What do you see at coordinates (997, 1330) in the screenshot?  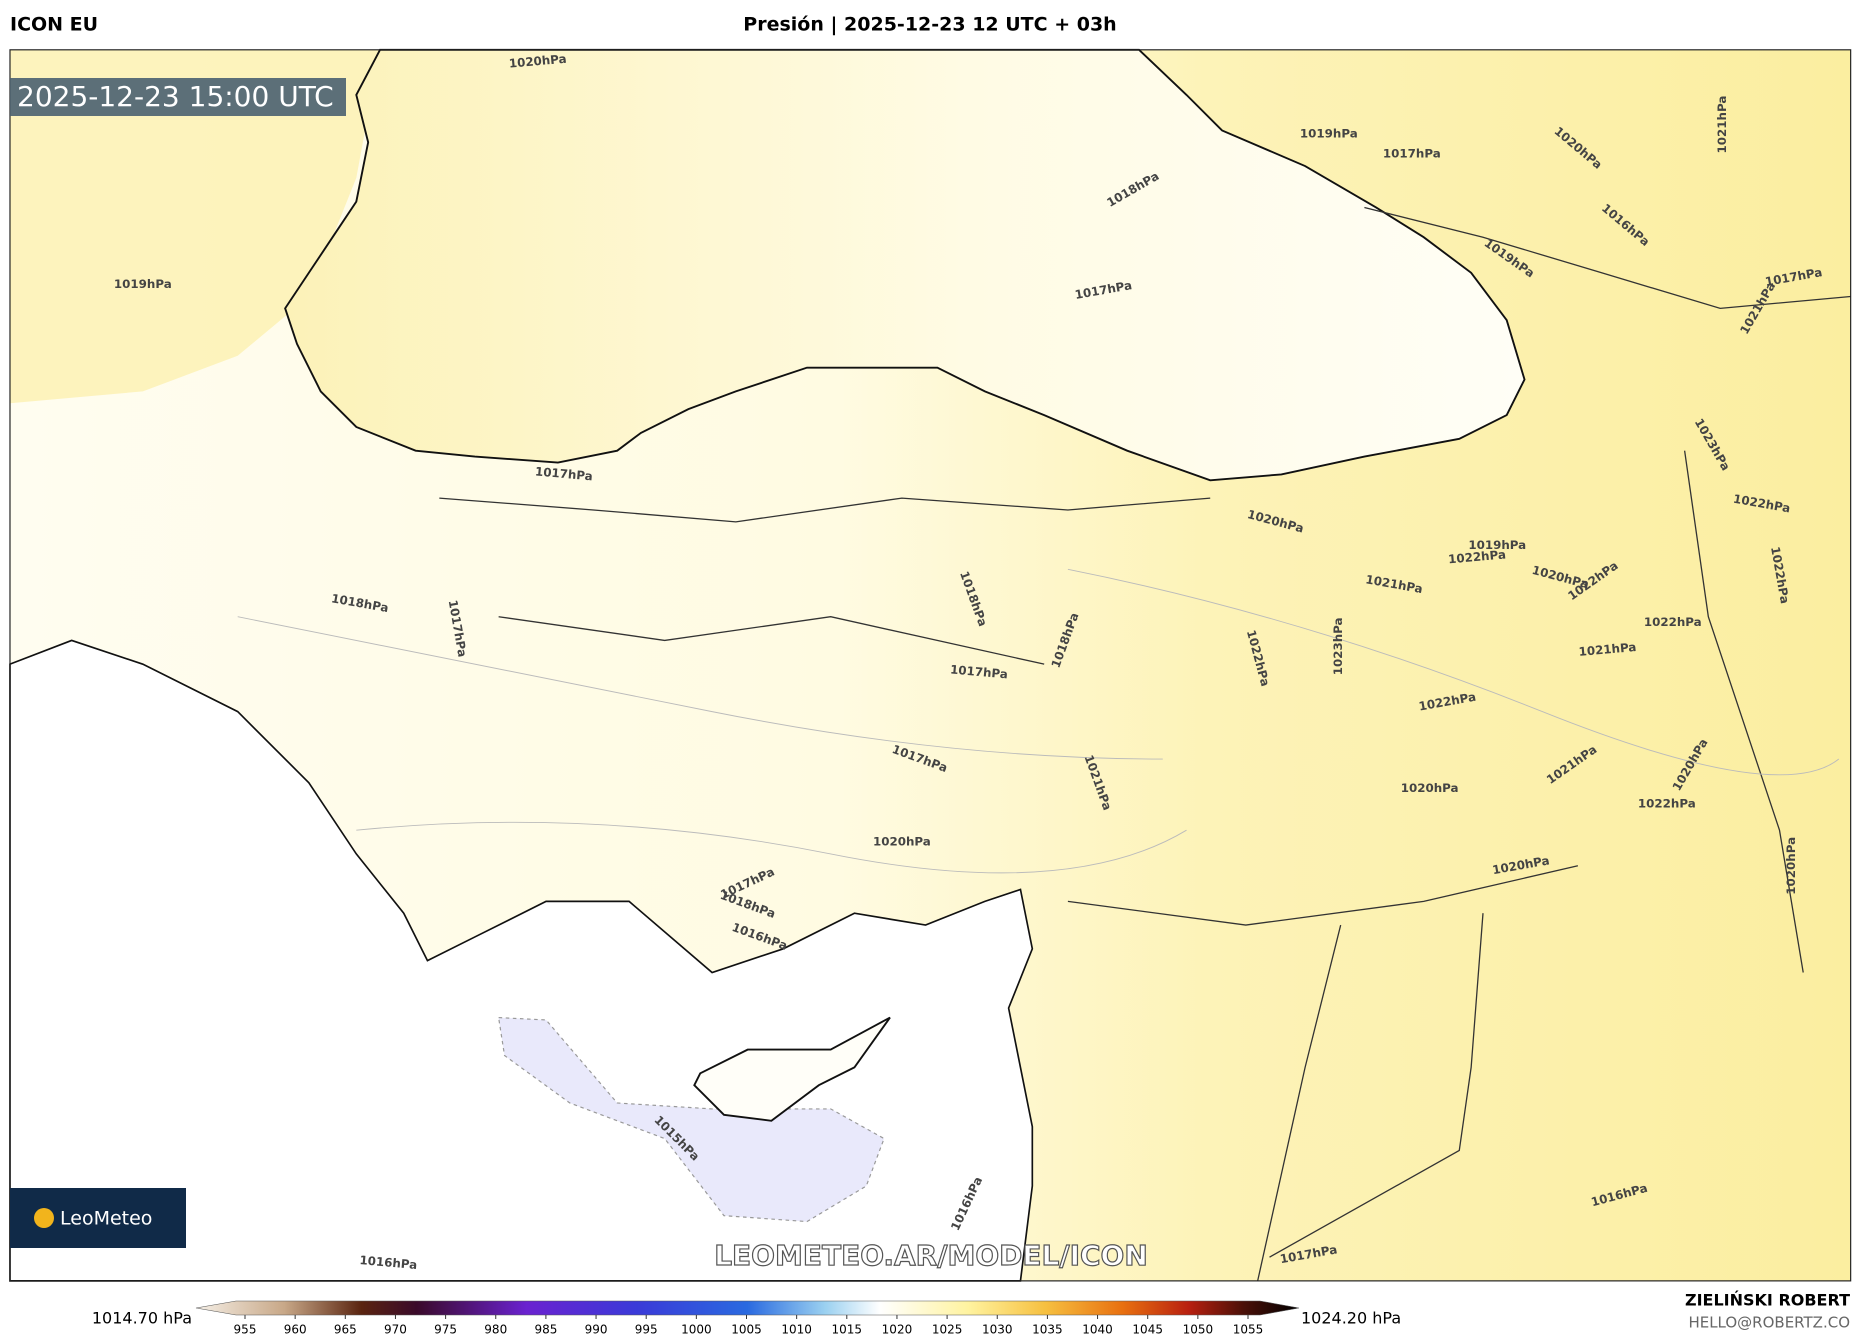 I see `colorbar-tick-label: 1030` at bounding box center [997, 1330].